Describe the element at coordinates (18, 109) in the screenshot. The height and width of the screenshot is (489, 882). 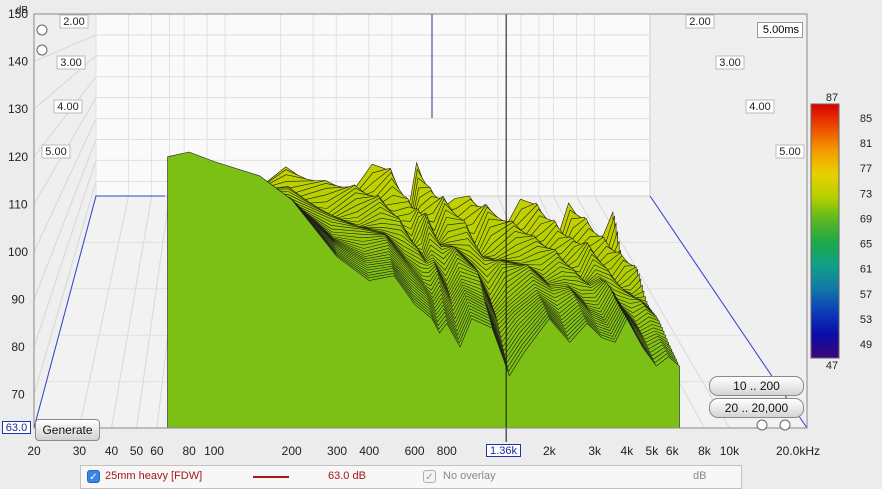
I see `y-tick-label: 130` at that location.